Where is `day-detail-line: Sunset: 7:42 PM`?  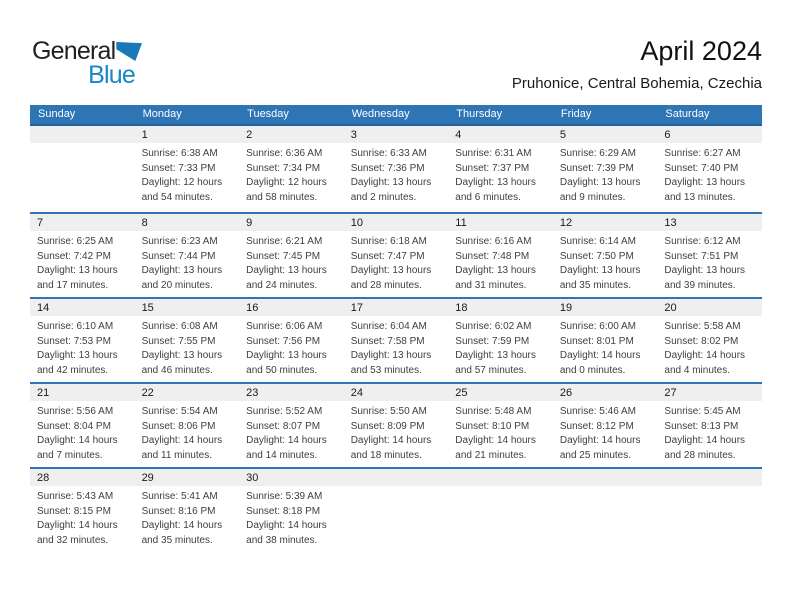
day-detail-line: Sunset: 7:42 PM is located at coordinates (74, 256).